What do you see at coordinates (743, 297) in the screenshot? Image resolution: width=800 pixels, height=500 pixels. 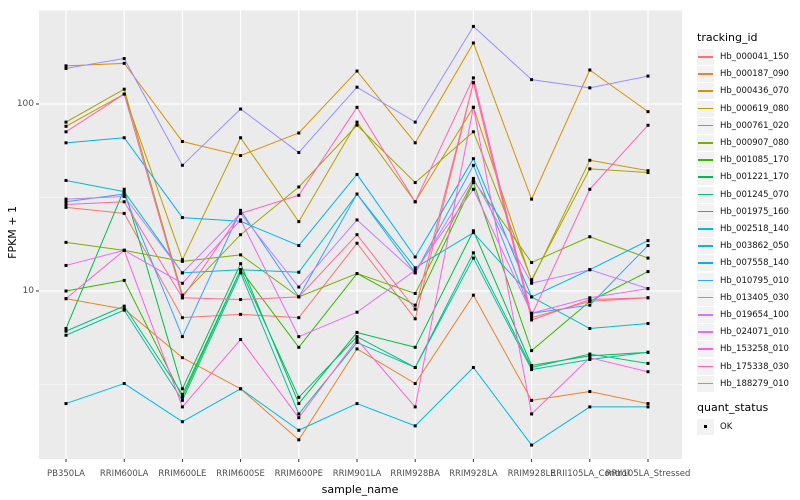 I see `legend-item: Hb_013405_030` at bounding box center [743, 297].